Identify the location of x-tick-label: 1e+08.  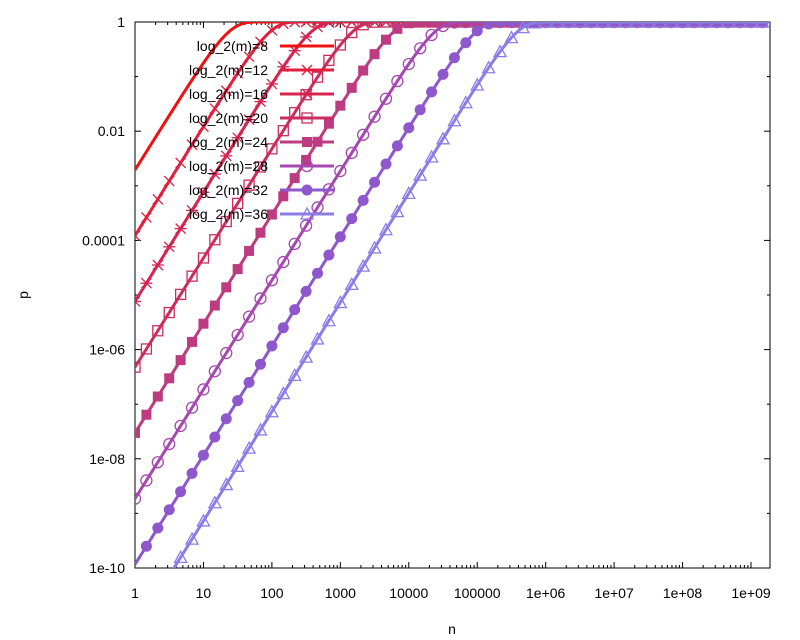
(683, 593).